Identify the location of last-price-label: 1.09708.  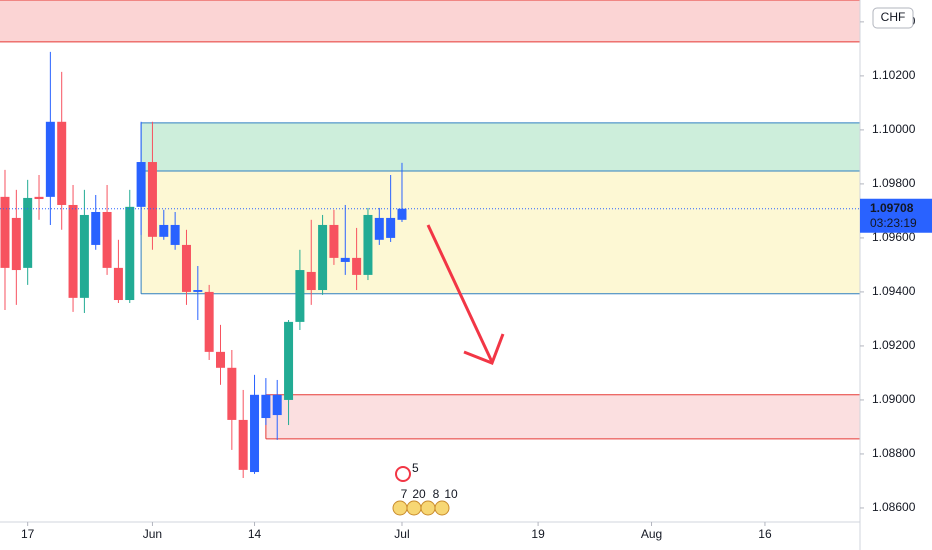
(892, 208).